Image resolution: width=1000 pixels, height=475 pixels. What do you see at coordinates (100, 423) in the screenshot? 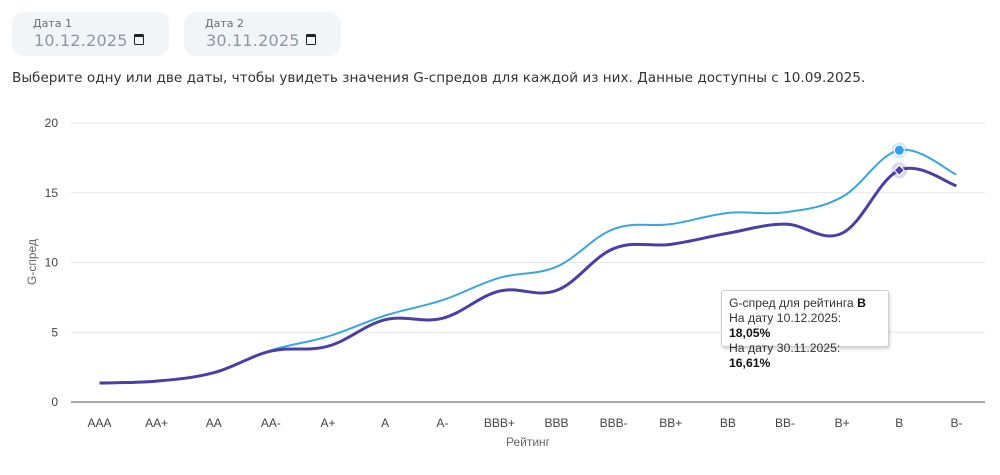
I see `x-tick-label: AAA` at bounding box center [100, 423].